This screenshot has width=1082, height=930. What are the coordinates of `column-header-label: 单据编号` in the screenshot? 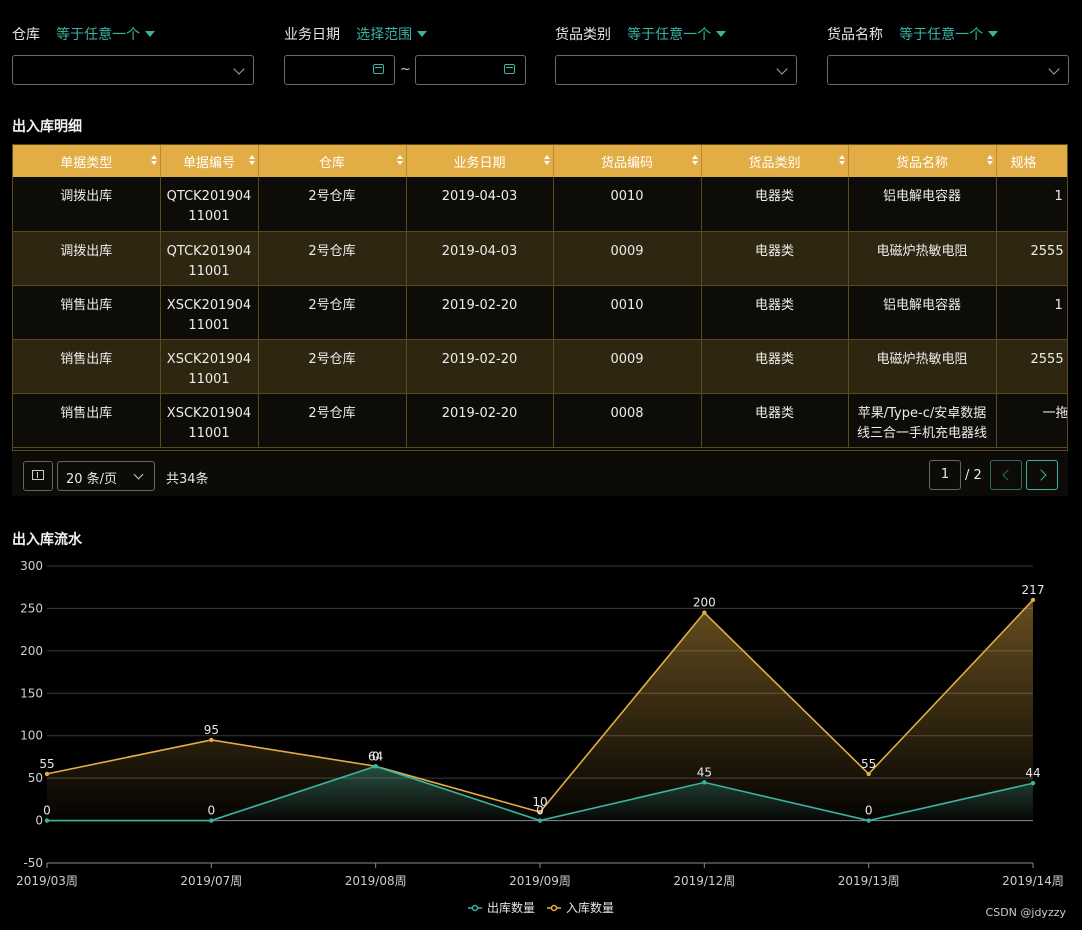 It's located at (208, 163).